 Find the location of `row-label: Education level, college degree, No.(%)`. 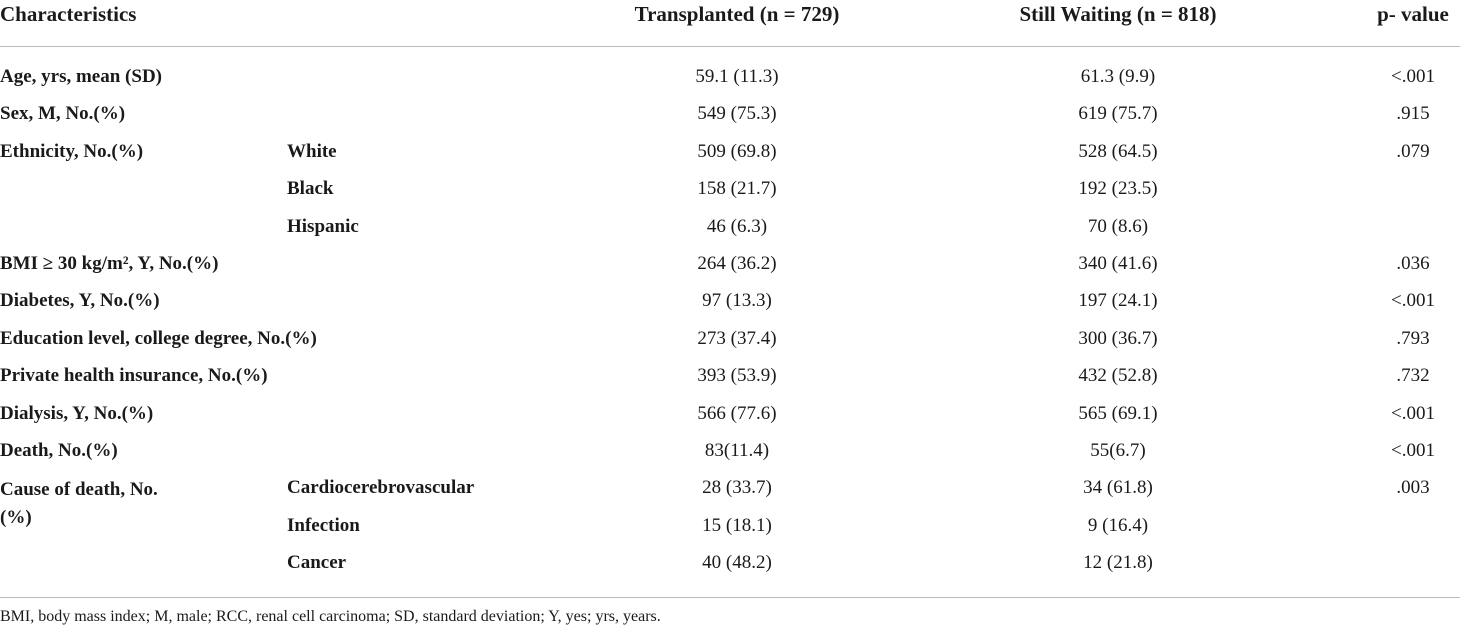

row-label: Education level, college degree, No.(%) is located at coordinates (158, 338).